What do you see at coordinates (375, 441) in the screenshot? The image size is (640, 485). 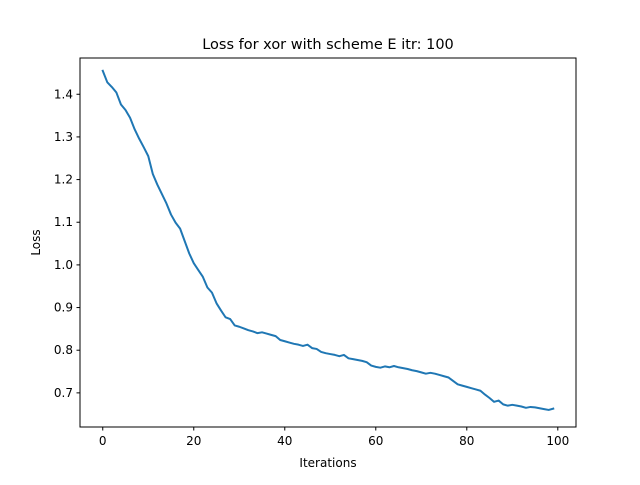 I see `x-tick-label: 60` at bounding box center [375, 441].